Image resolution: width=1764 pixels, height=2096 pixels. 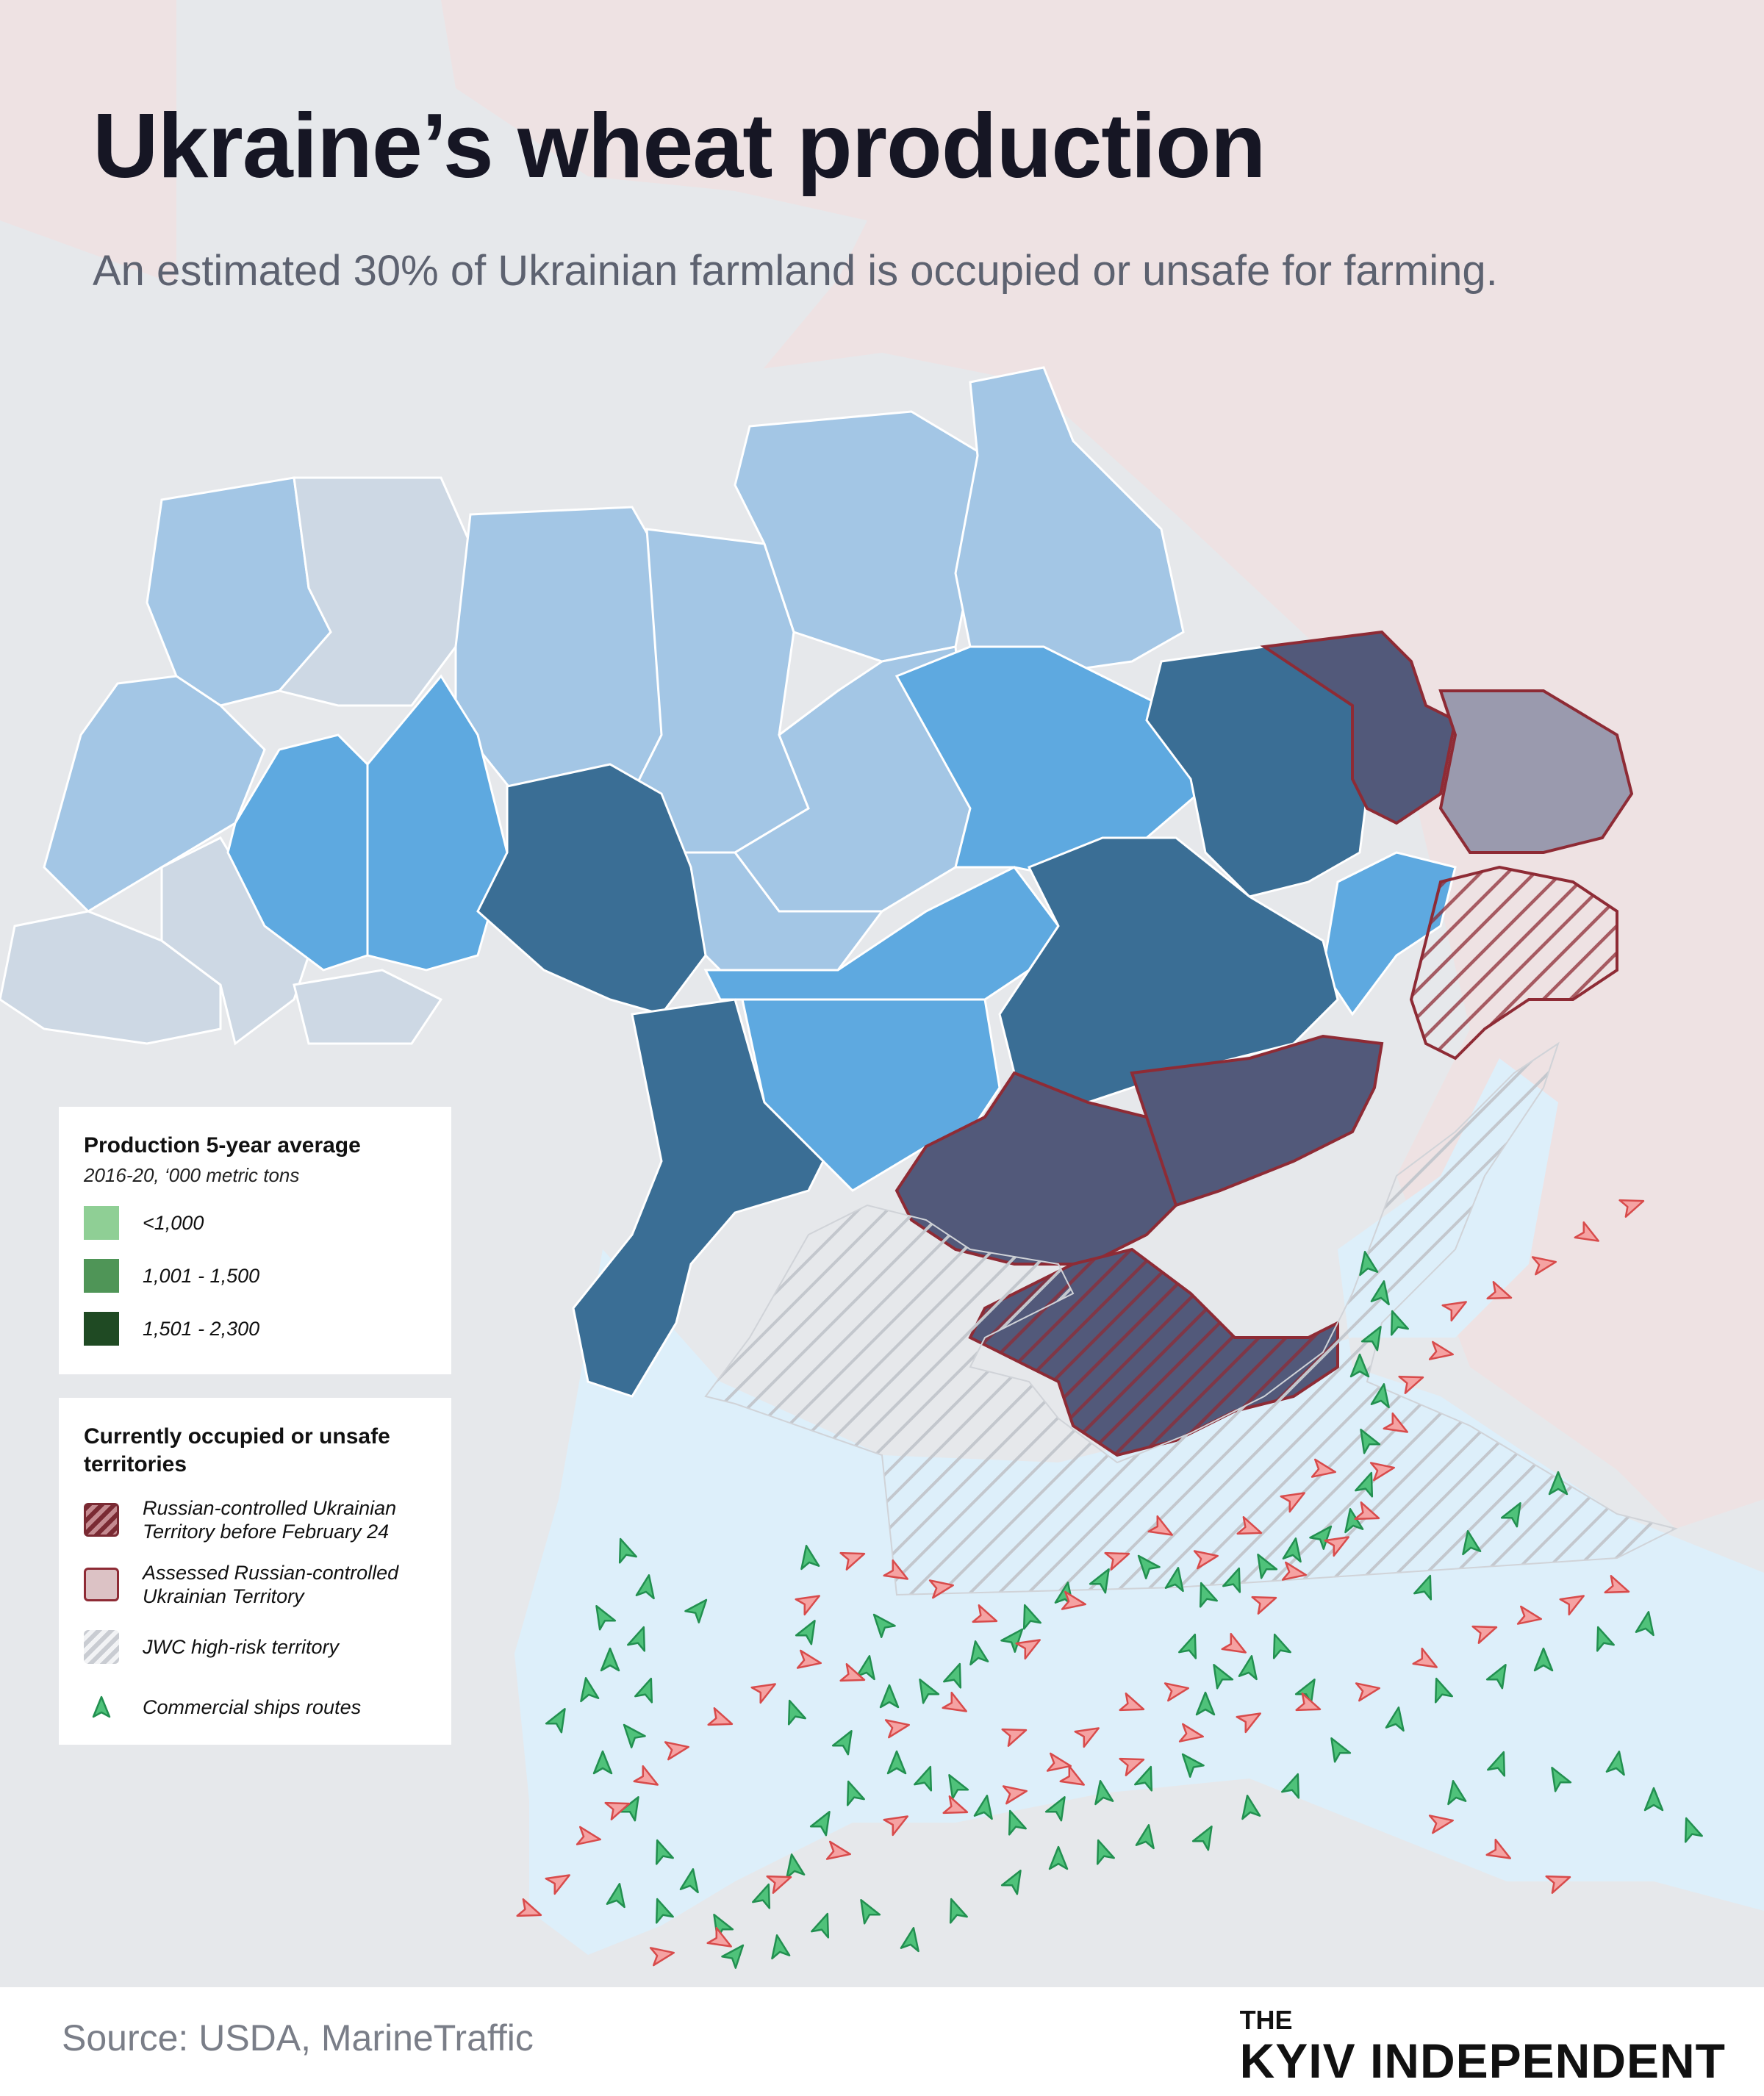 I want to click on region-crimea-hatch, so click(x=1154, y=1352).